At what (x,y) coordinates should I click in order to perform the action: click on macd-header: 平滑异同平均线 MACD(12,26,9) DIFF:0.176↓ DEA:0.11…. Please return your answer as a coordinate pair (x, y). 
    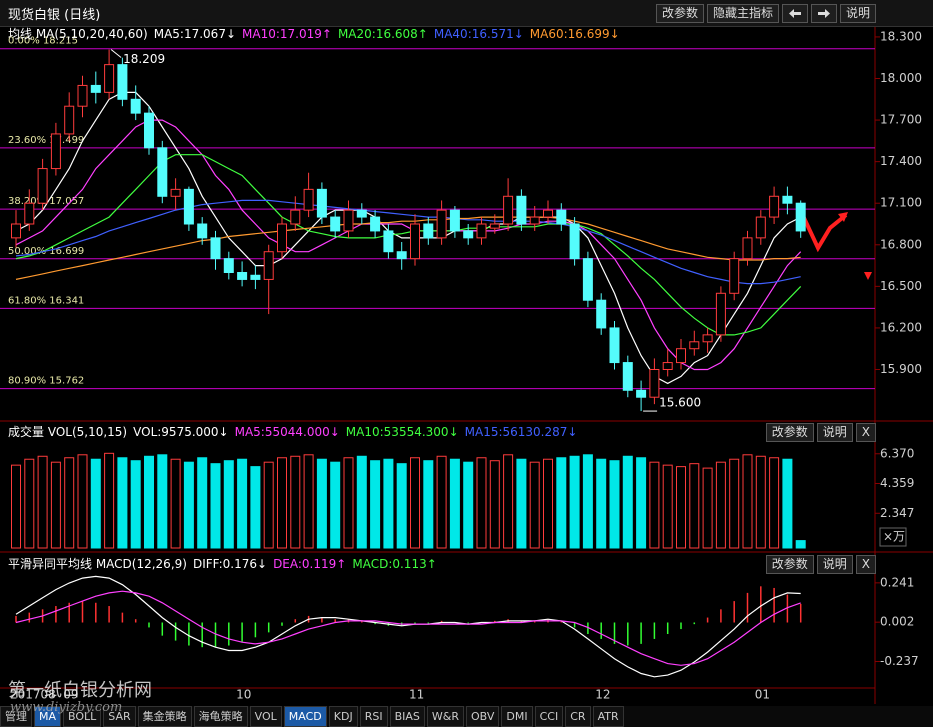
    Looking at the image, I should click on (225, 564).